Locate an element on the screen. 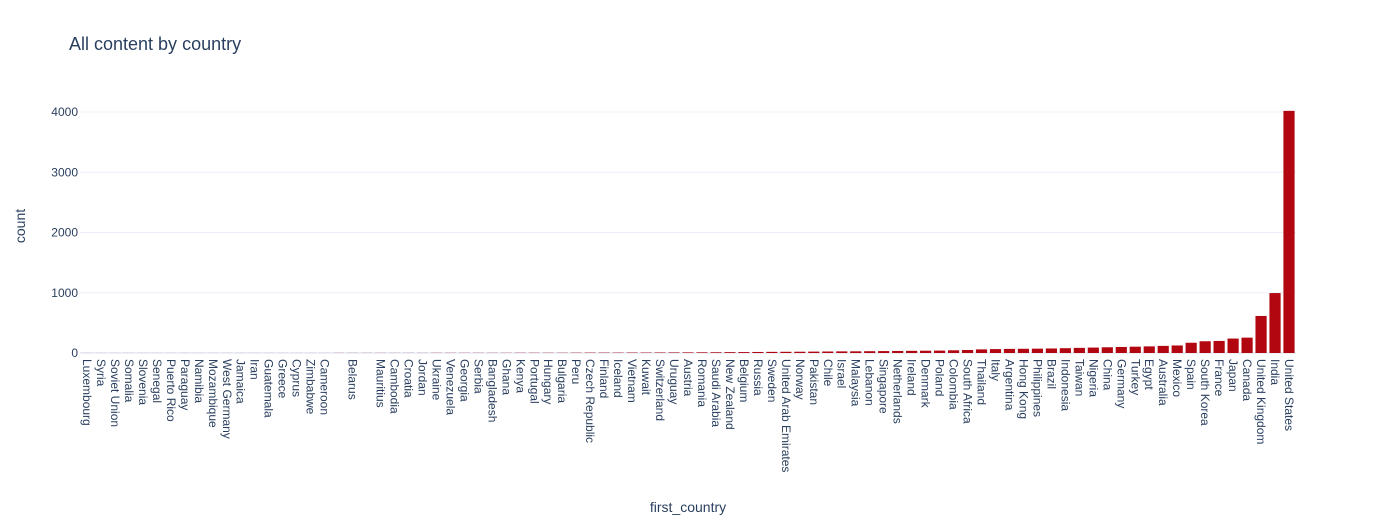  x-tick-label: Switzerland is located at coordinates (660, 390).